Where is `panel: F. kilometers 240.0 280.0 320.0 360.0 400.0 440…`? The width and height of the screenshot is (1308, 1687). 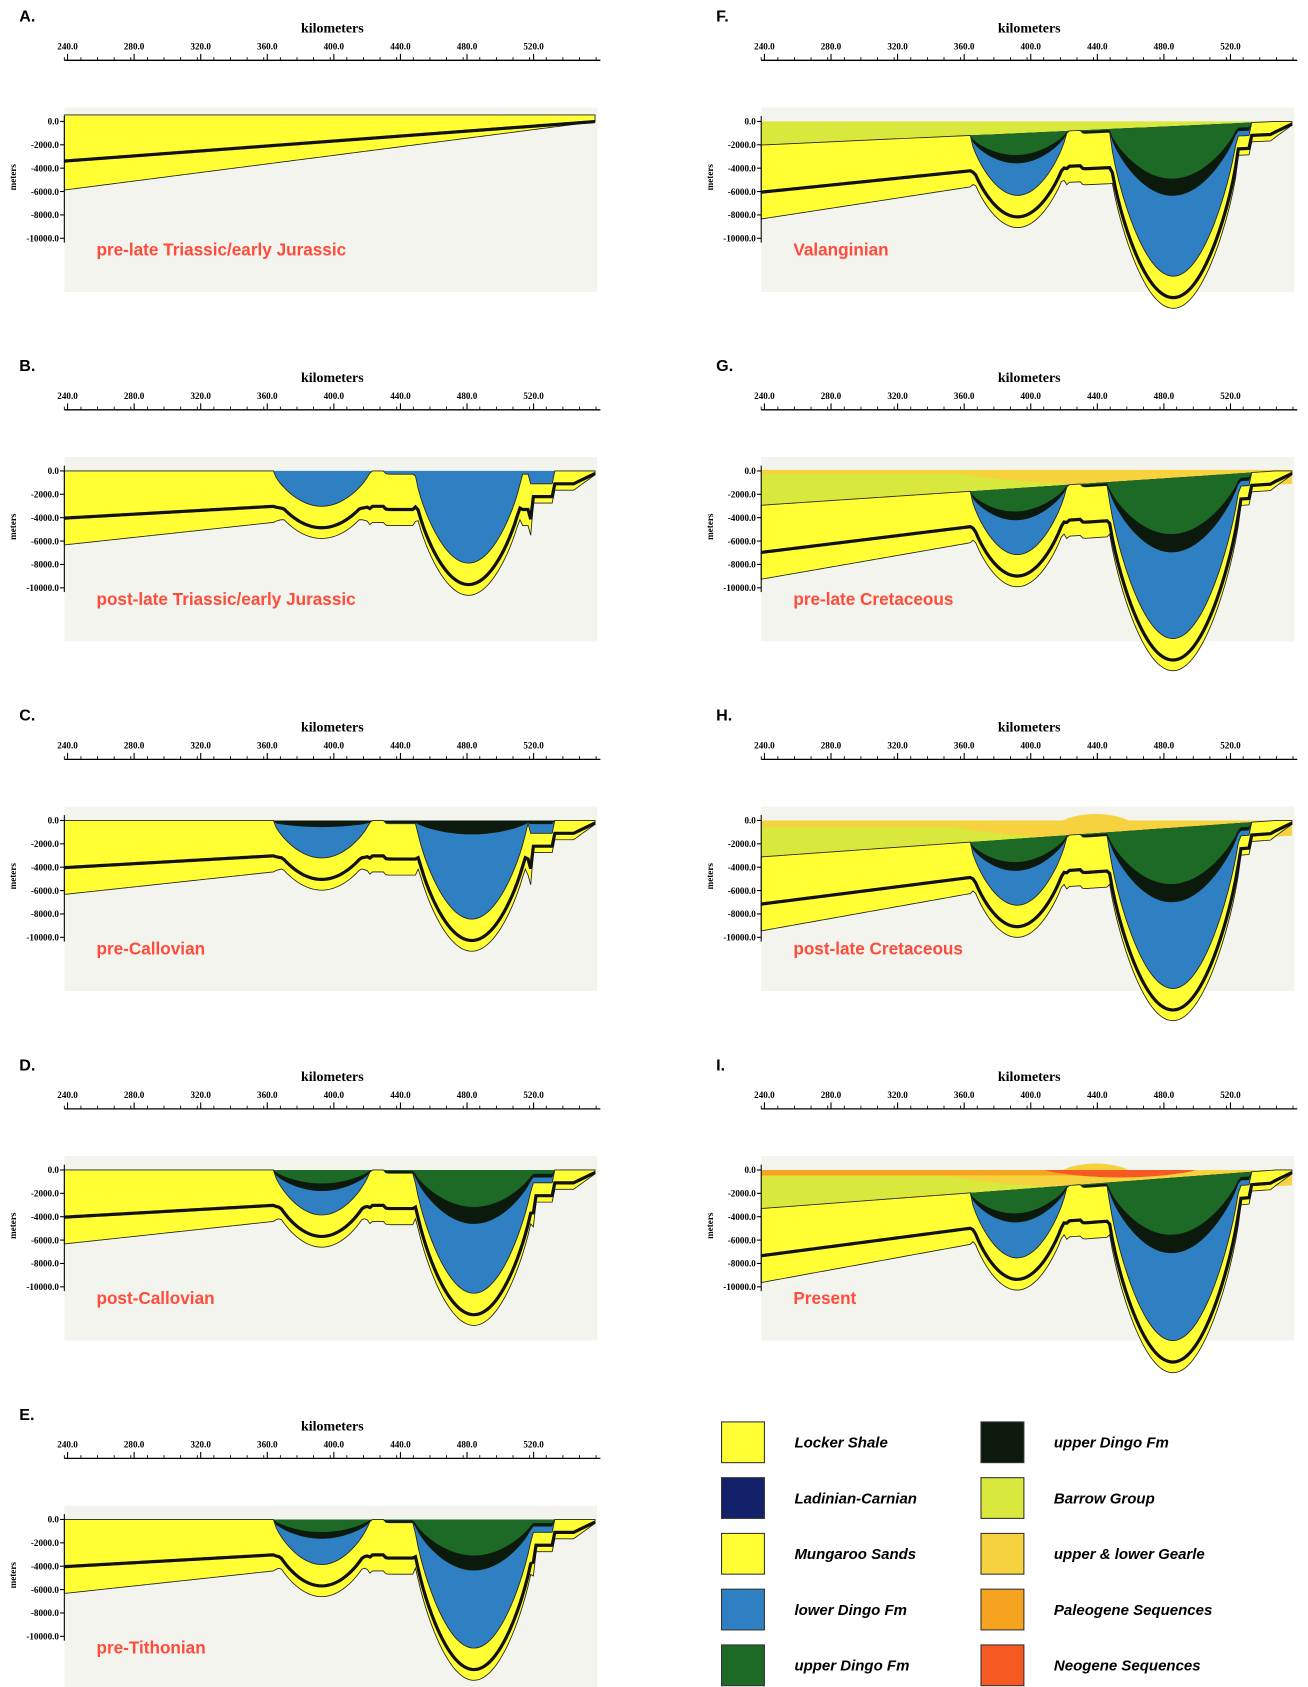 panel: F. kilometers 240.0 280.0 320.0 360.0 400.0 440… is located at coordinates (1001, 158).